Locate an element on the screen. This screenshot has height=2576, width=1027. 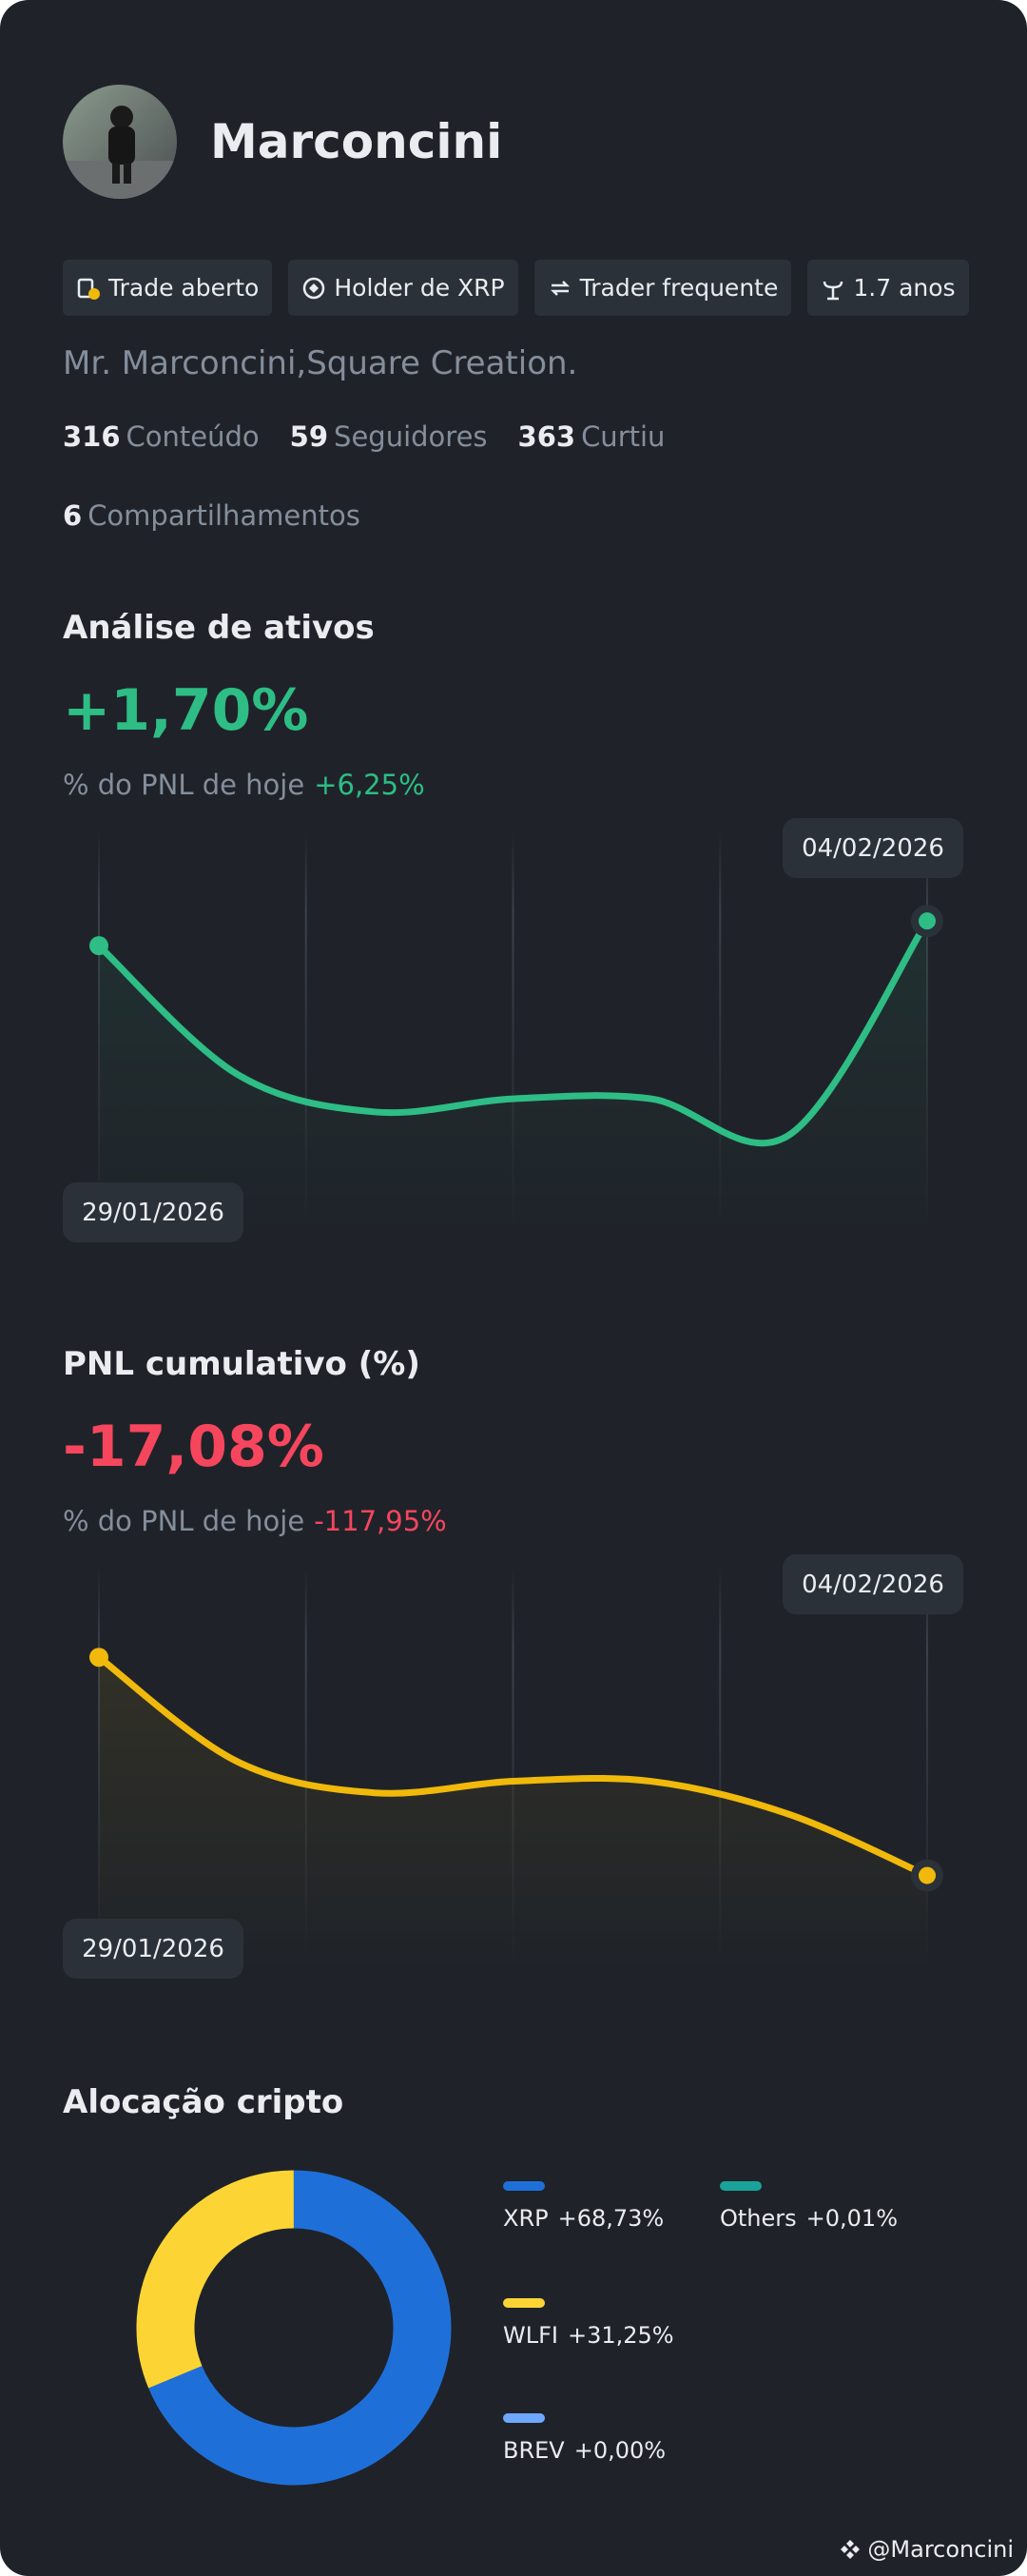
tag: Trader frequente is located at coordinates (662, 288).